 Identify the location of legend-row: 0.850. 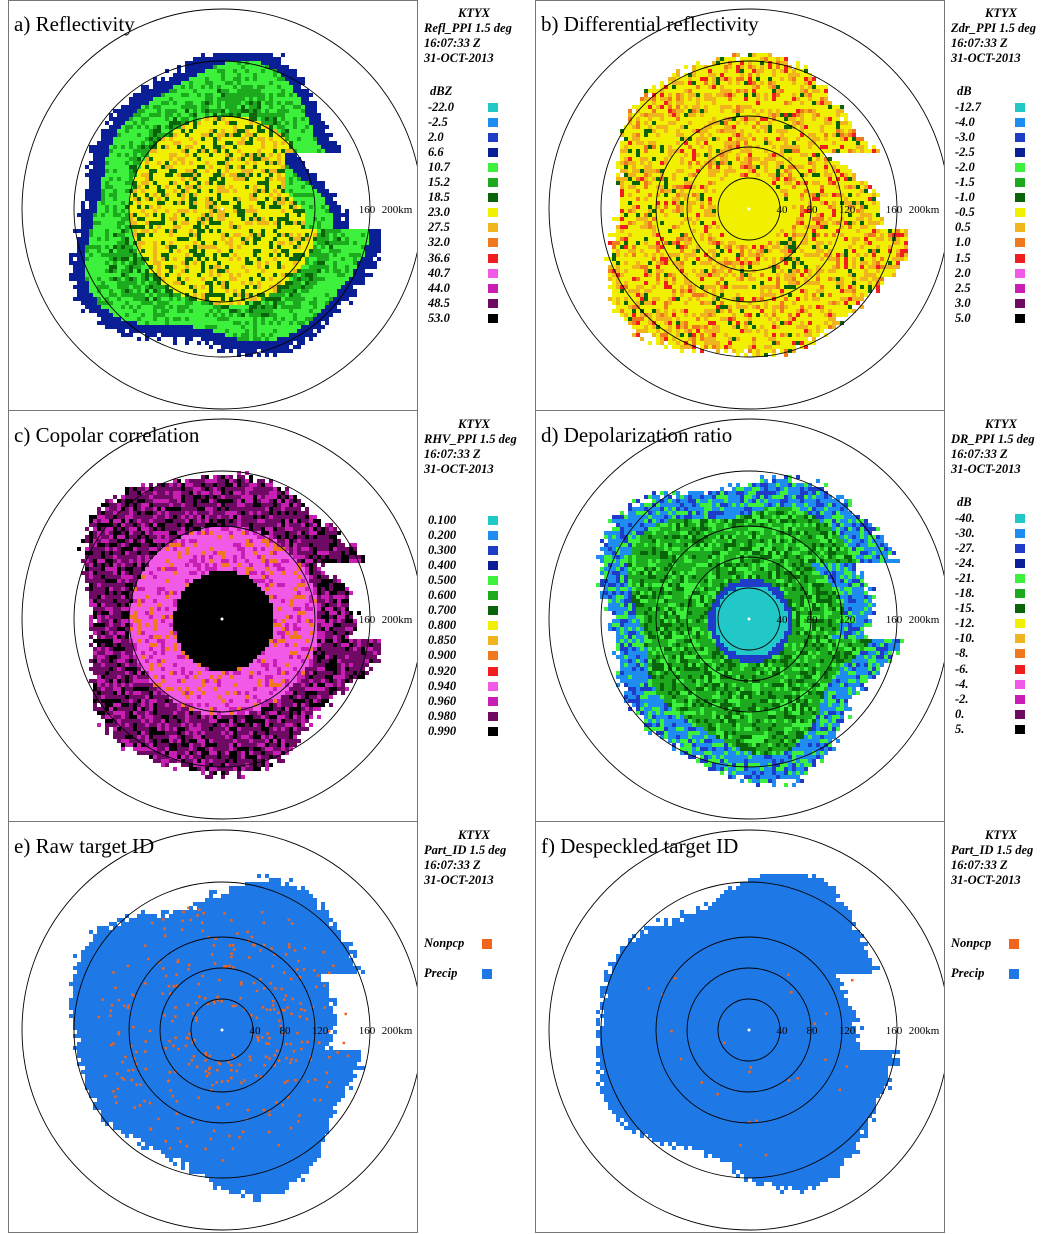
(476, 640).